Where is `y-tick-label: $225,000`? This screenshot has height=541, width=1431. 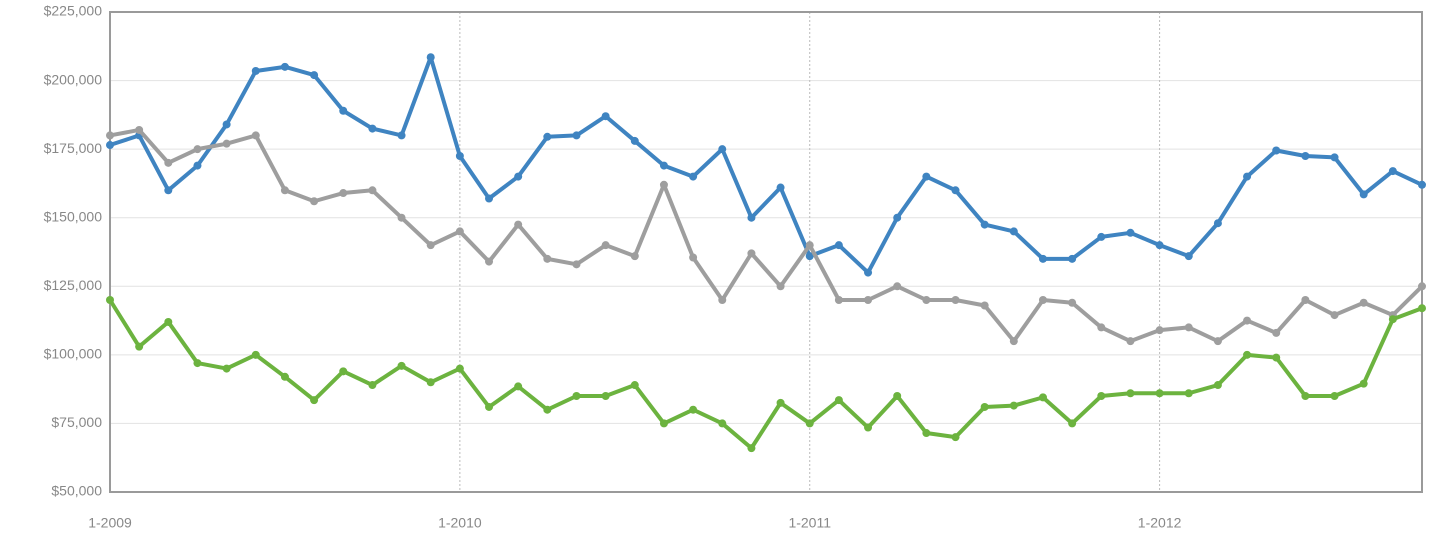
y-tick-label: $225,000 is located at coordinates (73, 11).